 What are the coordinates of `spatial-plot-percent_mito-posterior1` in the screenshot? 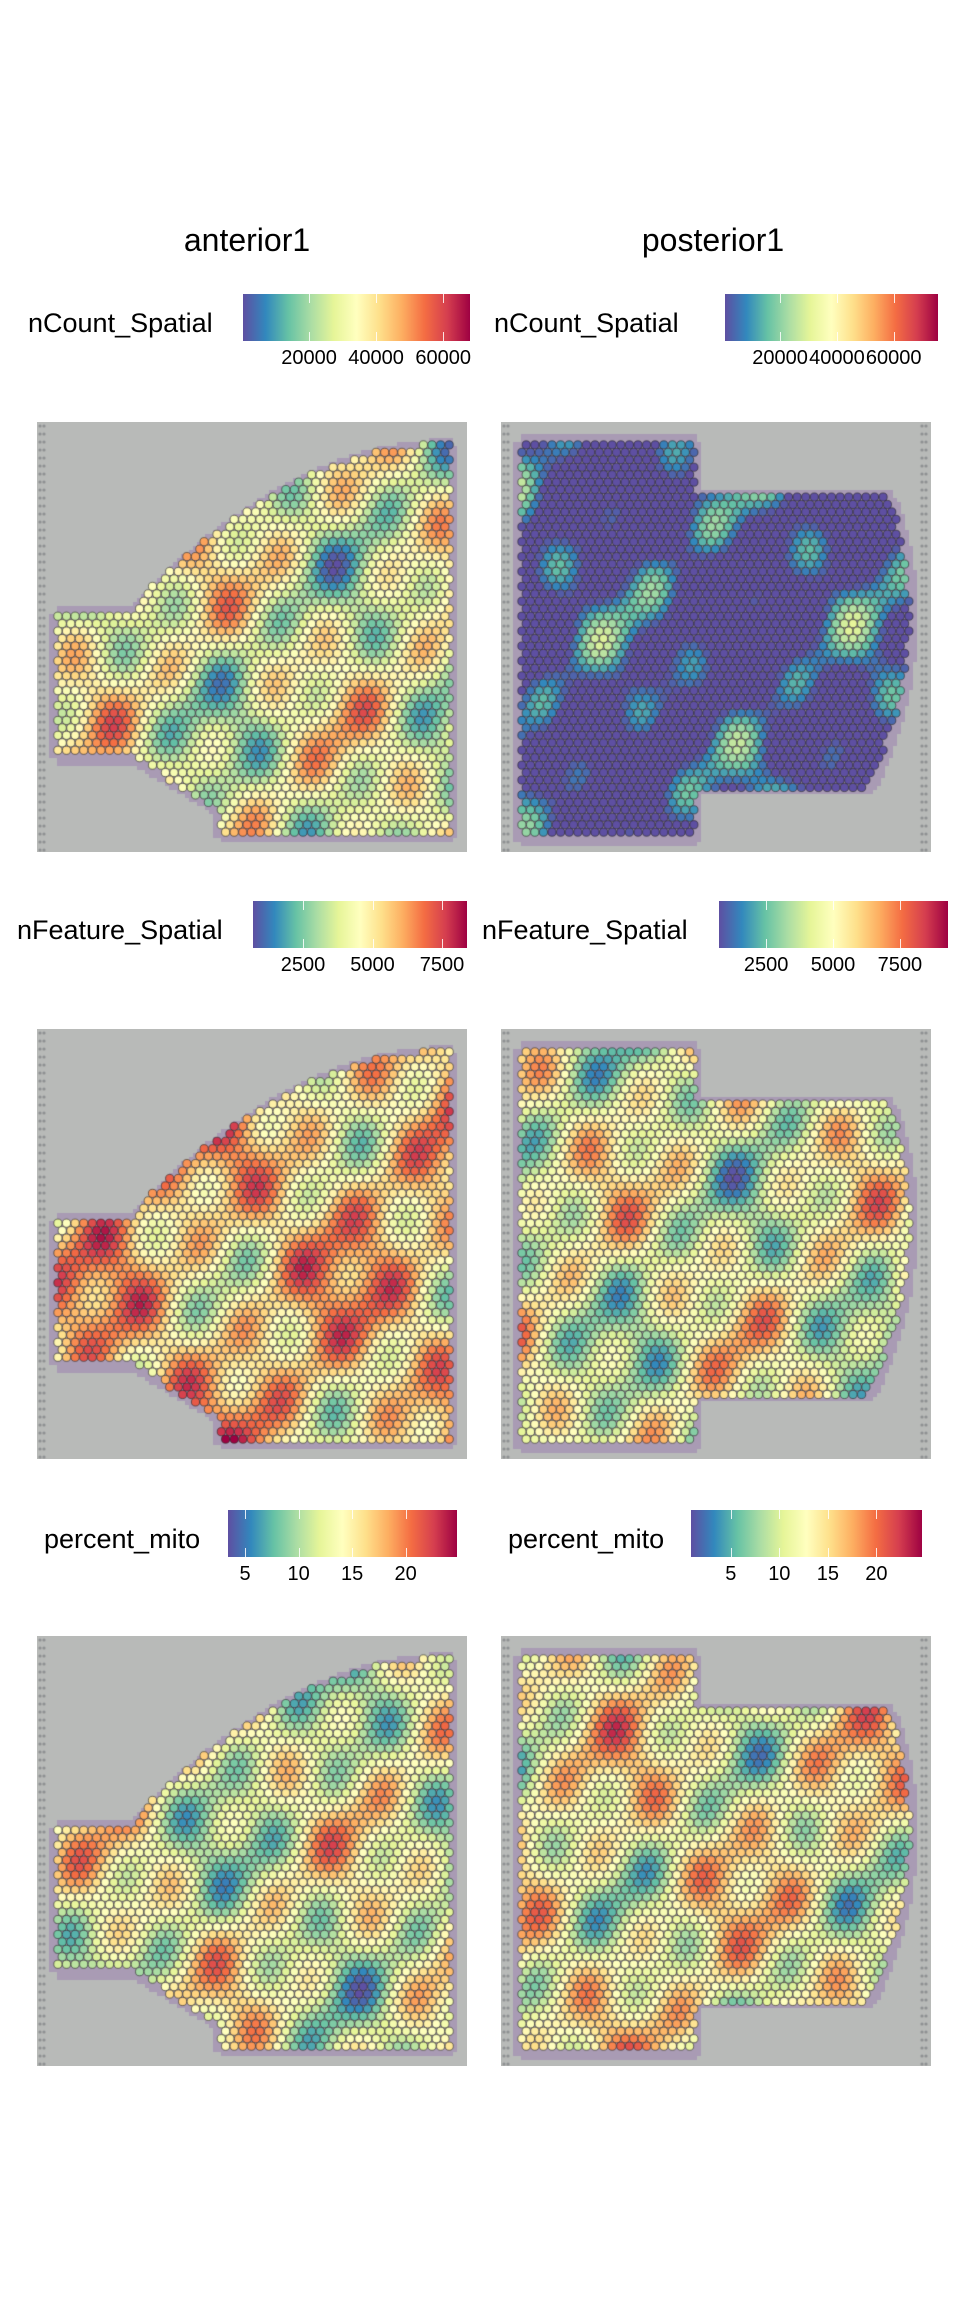 It's located at (716, 1851).